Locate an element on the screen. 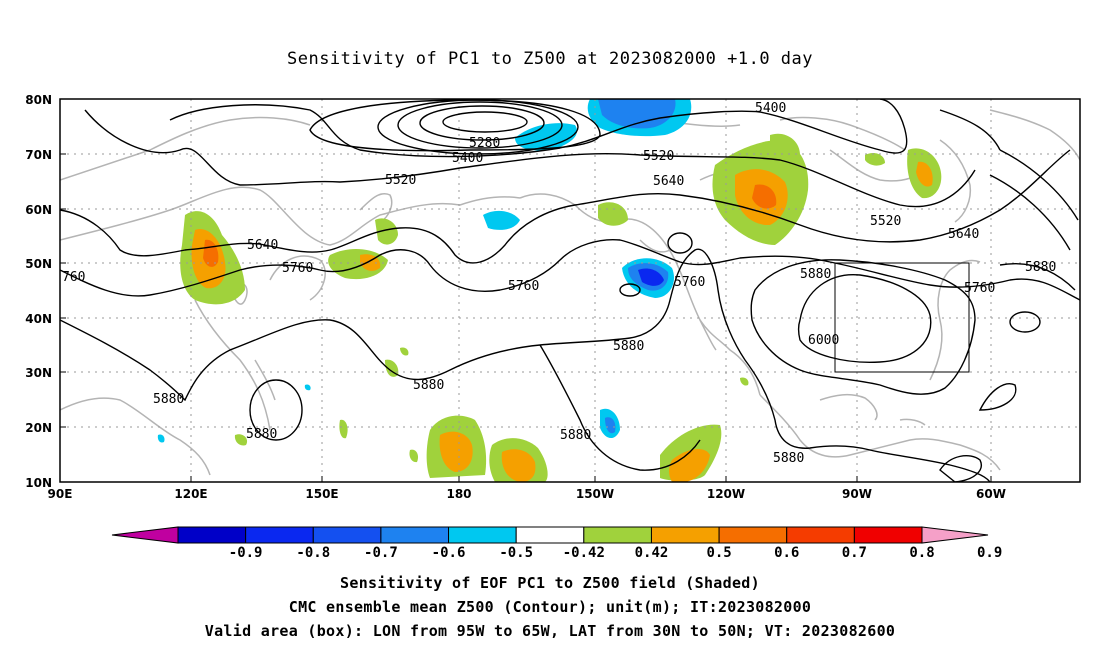  lat-label: 10N is located at coordinates (38, 483).